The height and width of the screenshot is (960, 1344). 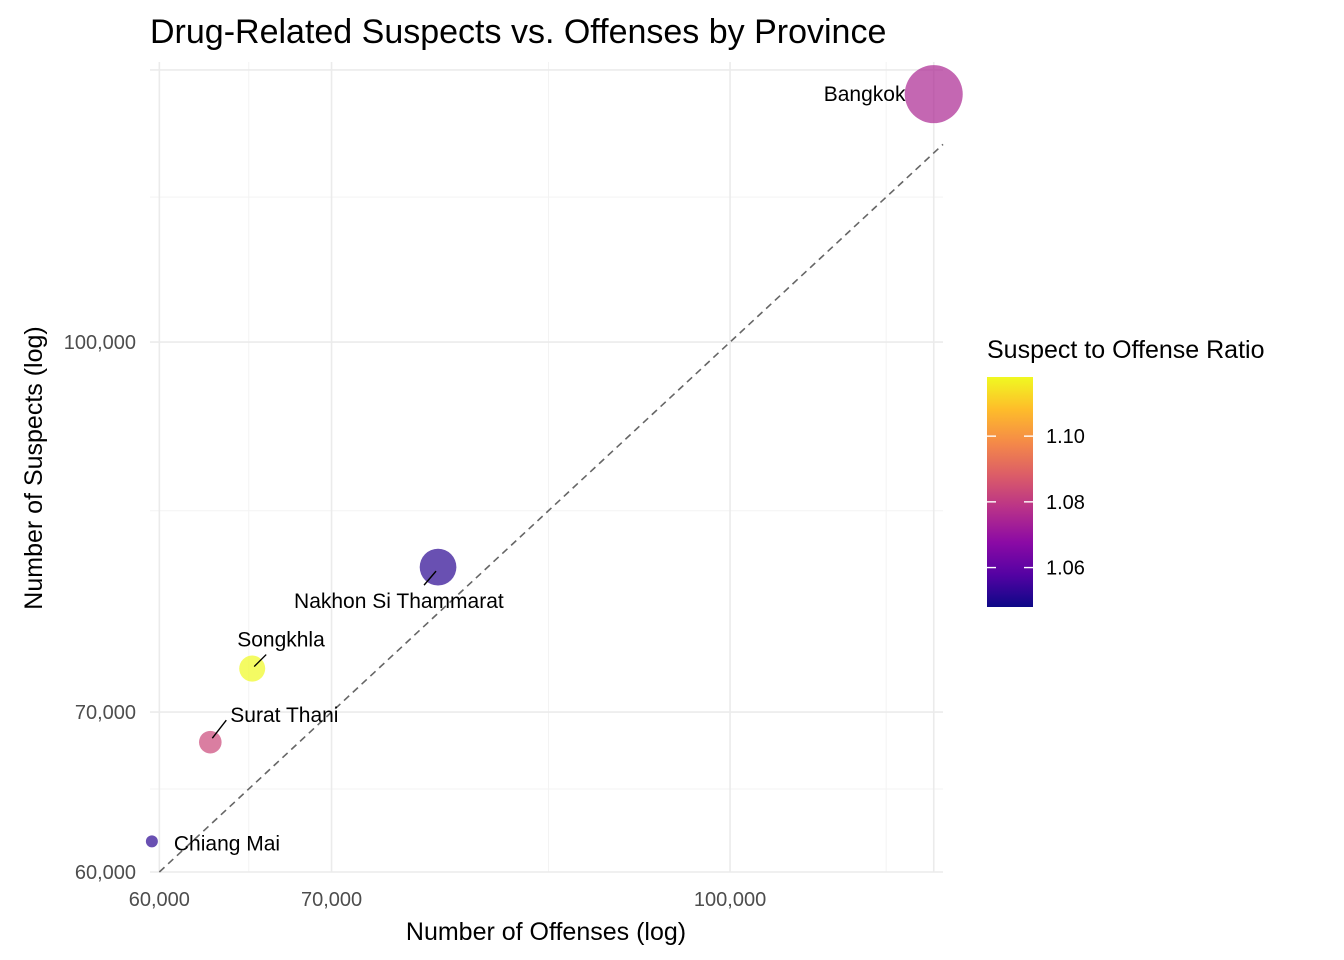 I want to click on x-axis-ticks: 60,000 70,000 100,000, so click(x=447, y=900).